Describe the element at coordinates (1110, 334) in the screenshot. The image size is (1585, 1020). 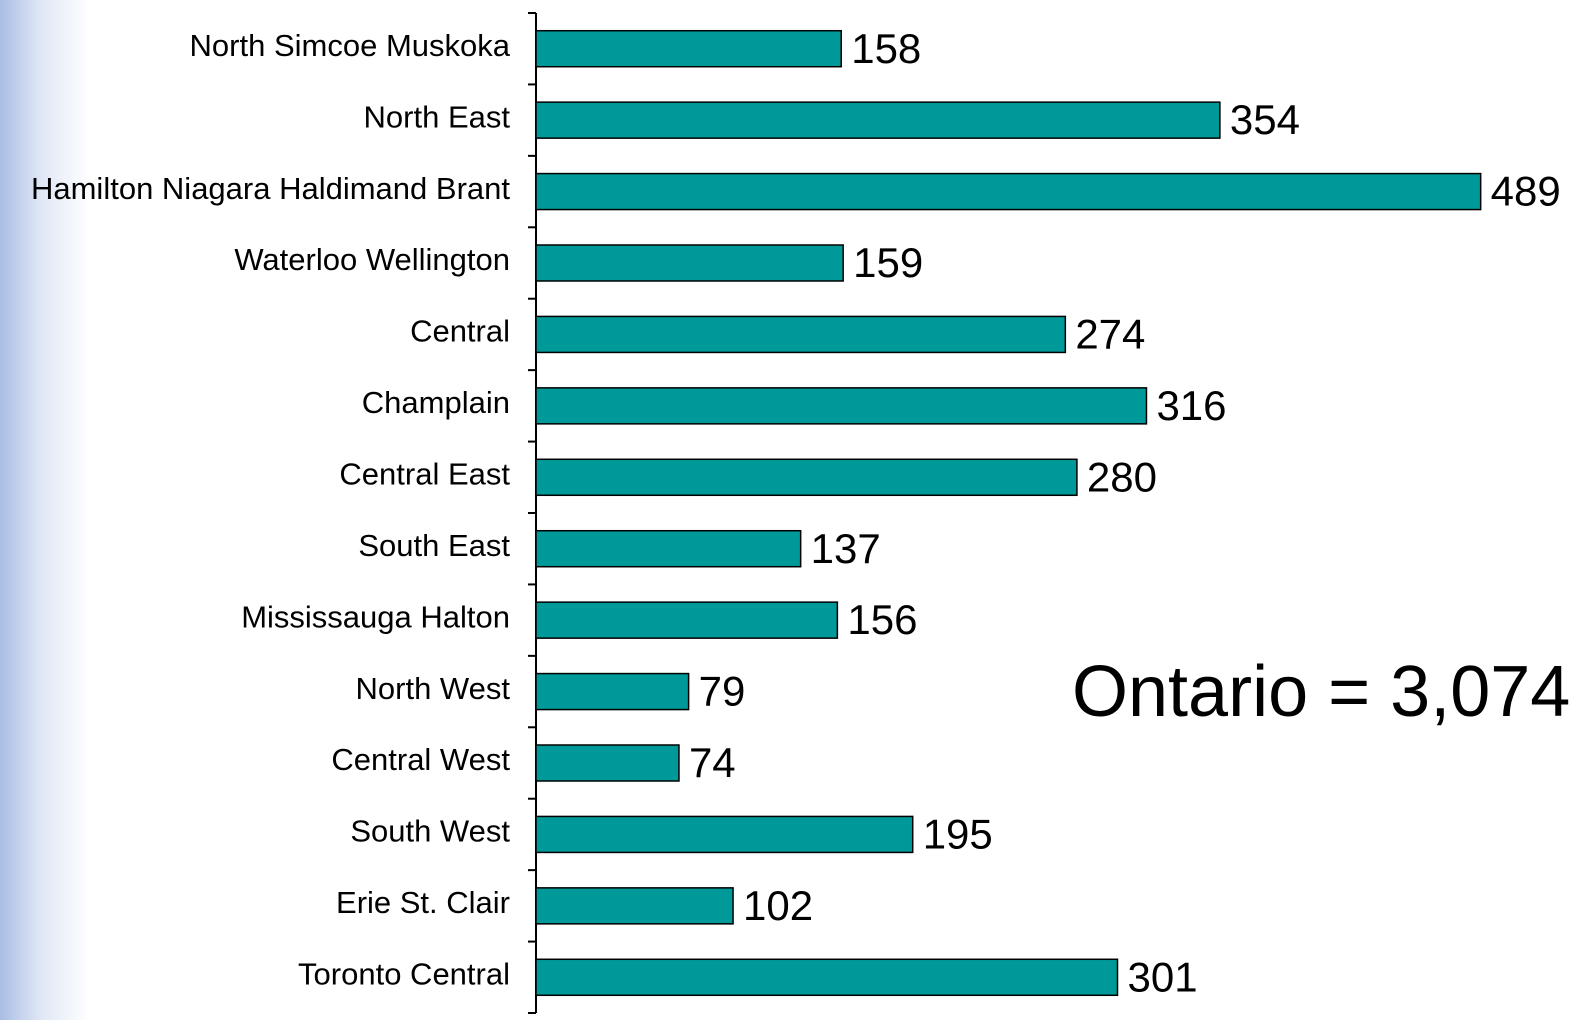
I see `value-label: 274` at that location.